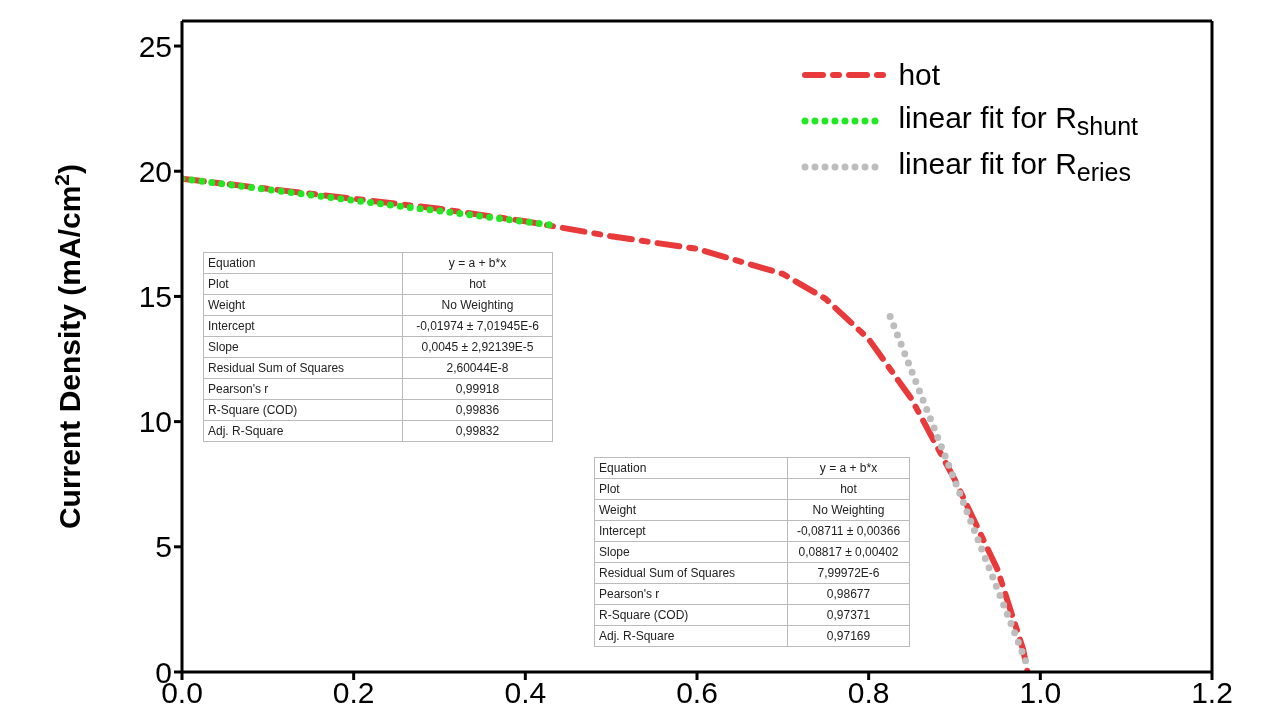 The image size is (1276, 720). I want to click on legend-label: linear fit for R$_{eries}$, so click(1015, 167).